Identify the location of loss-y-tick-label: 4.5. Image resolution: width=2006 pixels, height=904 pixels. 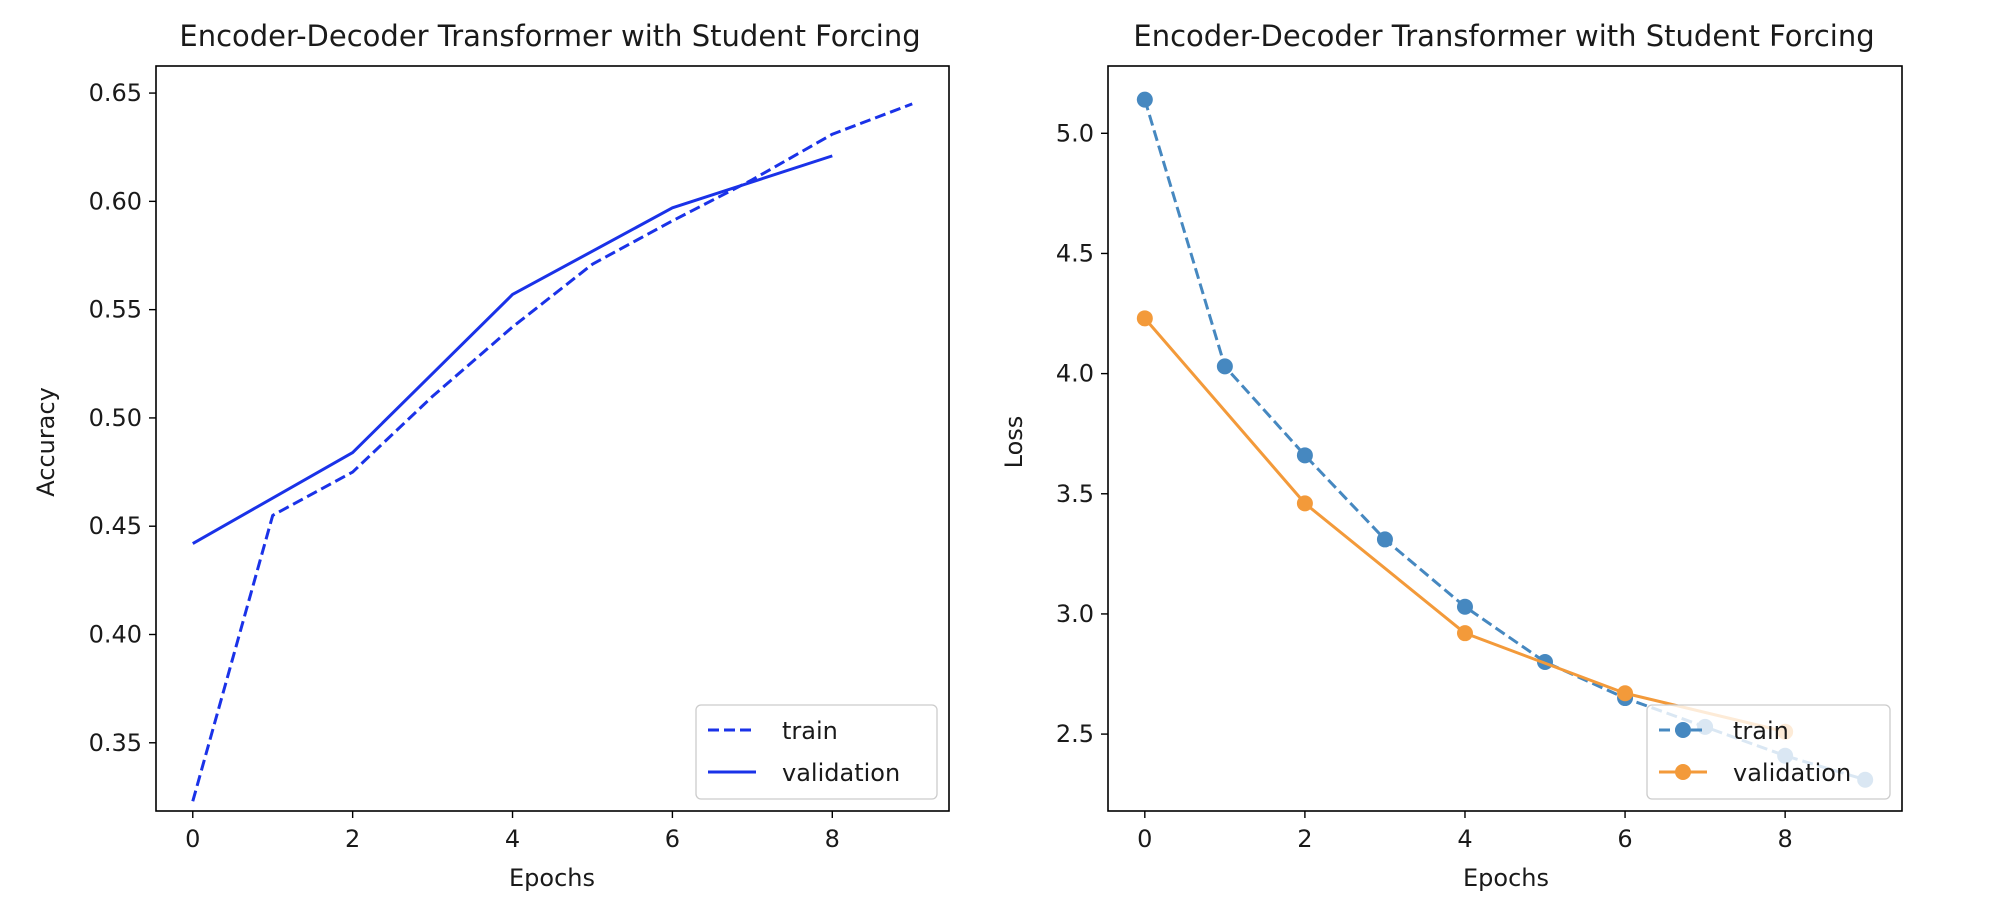
(1075, 253).